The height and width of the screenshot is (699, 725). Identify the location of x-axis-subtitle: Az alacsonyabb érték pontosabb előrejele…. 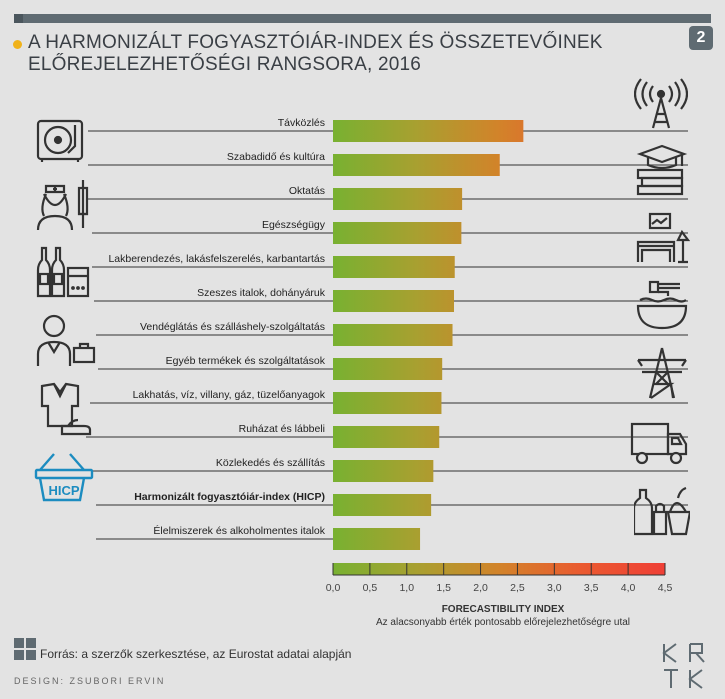
(503, 622).